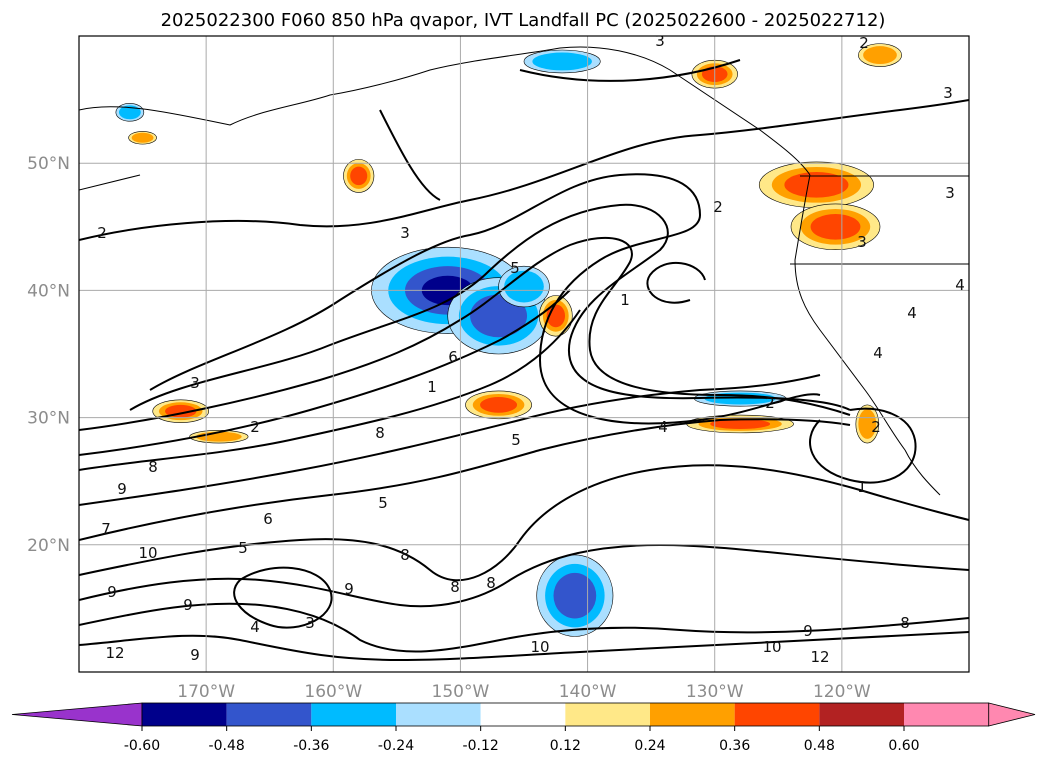 Image resolution: width=1047 pixels, height=765 pixels. What do you see at coordinates (48, 355) in the screenshot?
I see `latitude-ticks: 20°N 30°N 40°N 50°N` at bounding box center [48, 355].